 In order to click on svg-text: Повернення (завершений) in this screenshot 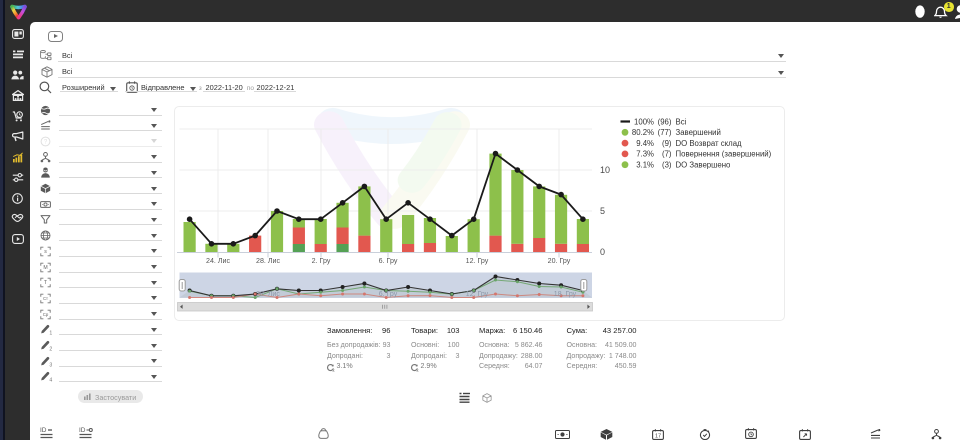, I will do `click(724, 154)`.